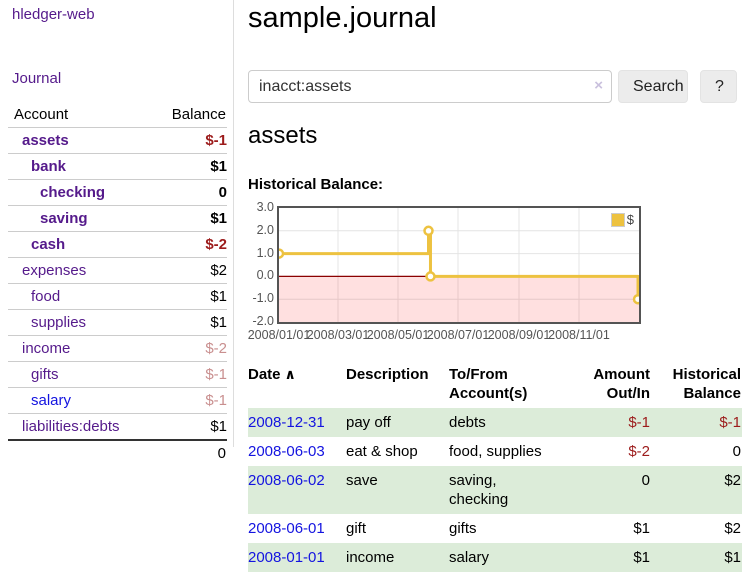  What do you see at coordinates (188, 192) in the screenshot?
I see `account-balance: 0` at bounding box center [188, 192].